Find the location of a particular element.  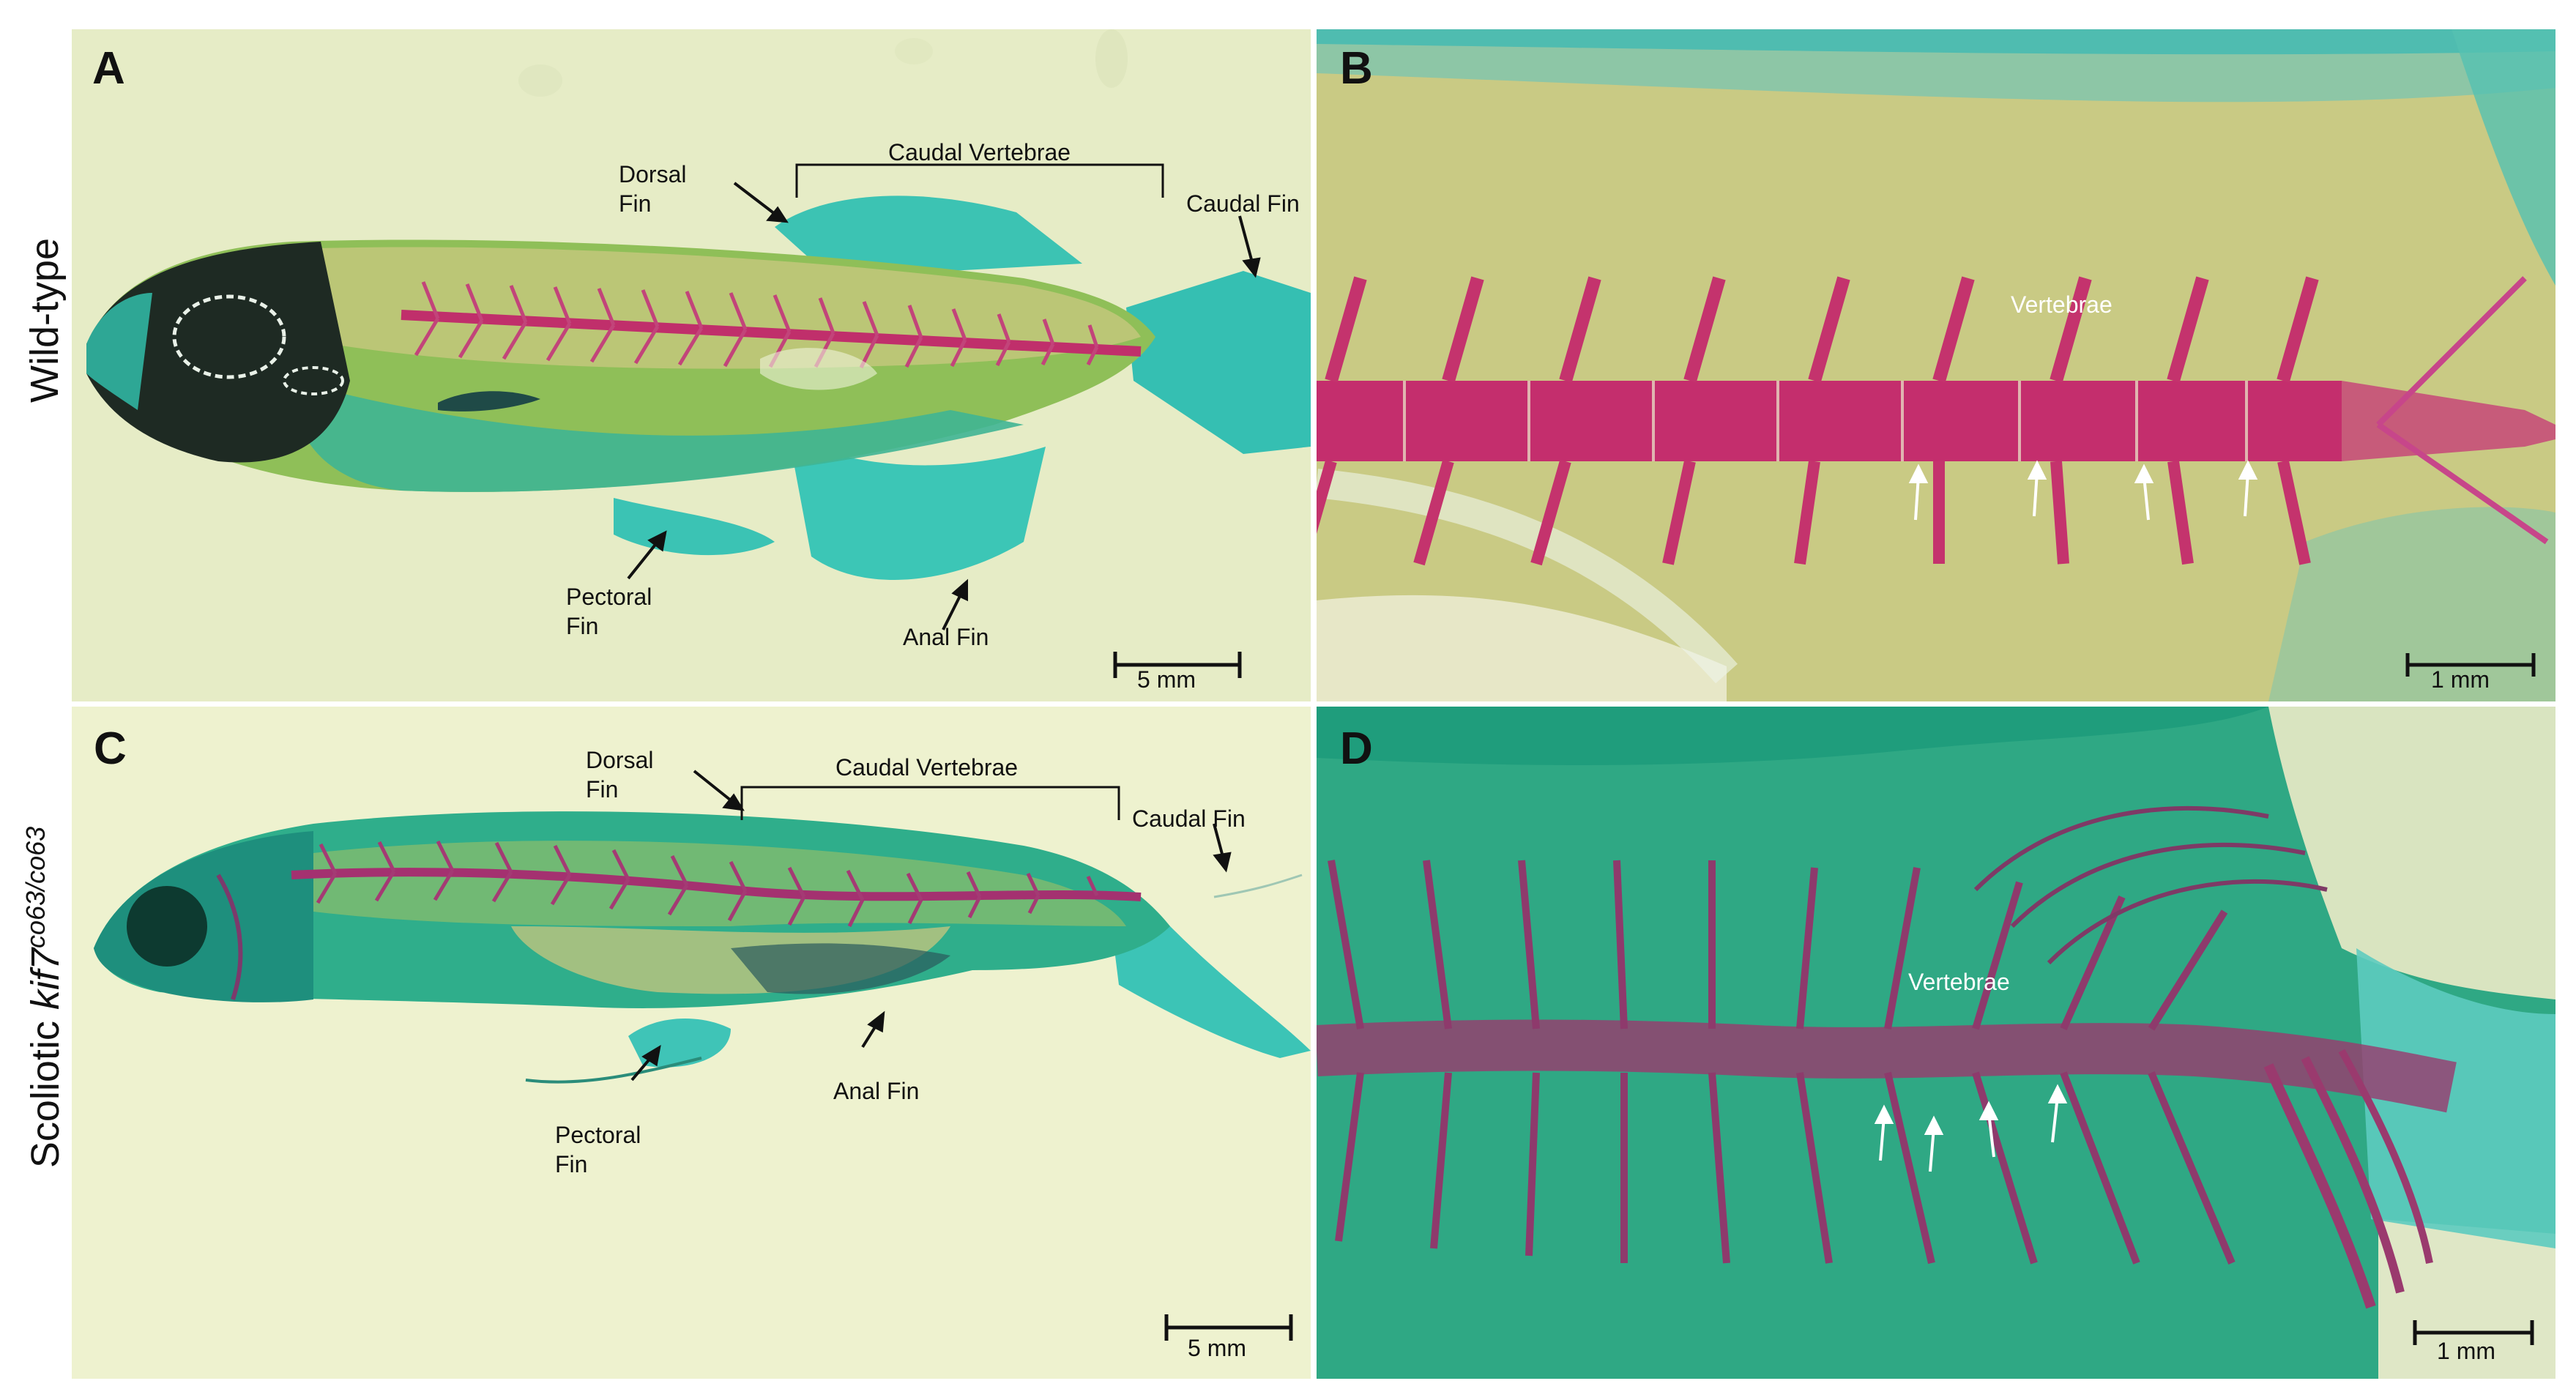

wild-type-vertebral-column is located at coordinates (771, 325).